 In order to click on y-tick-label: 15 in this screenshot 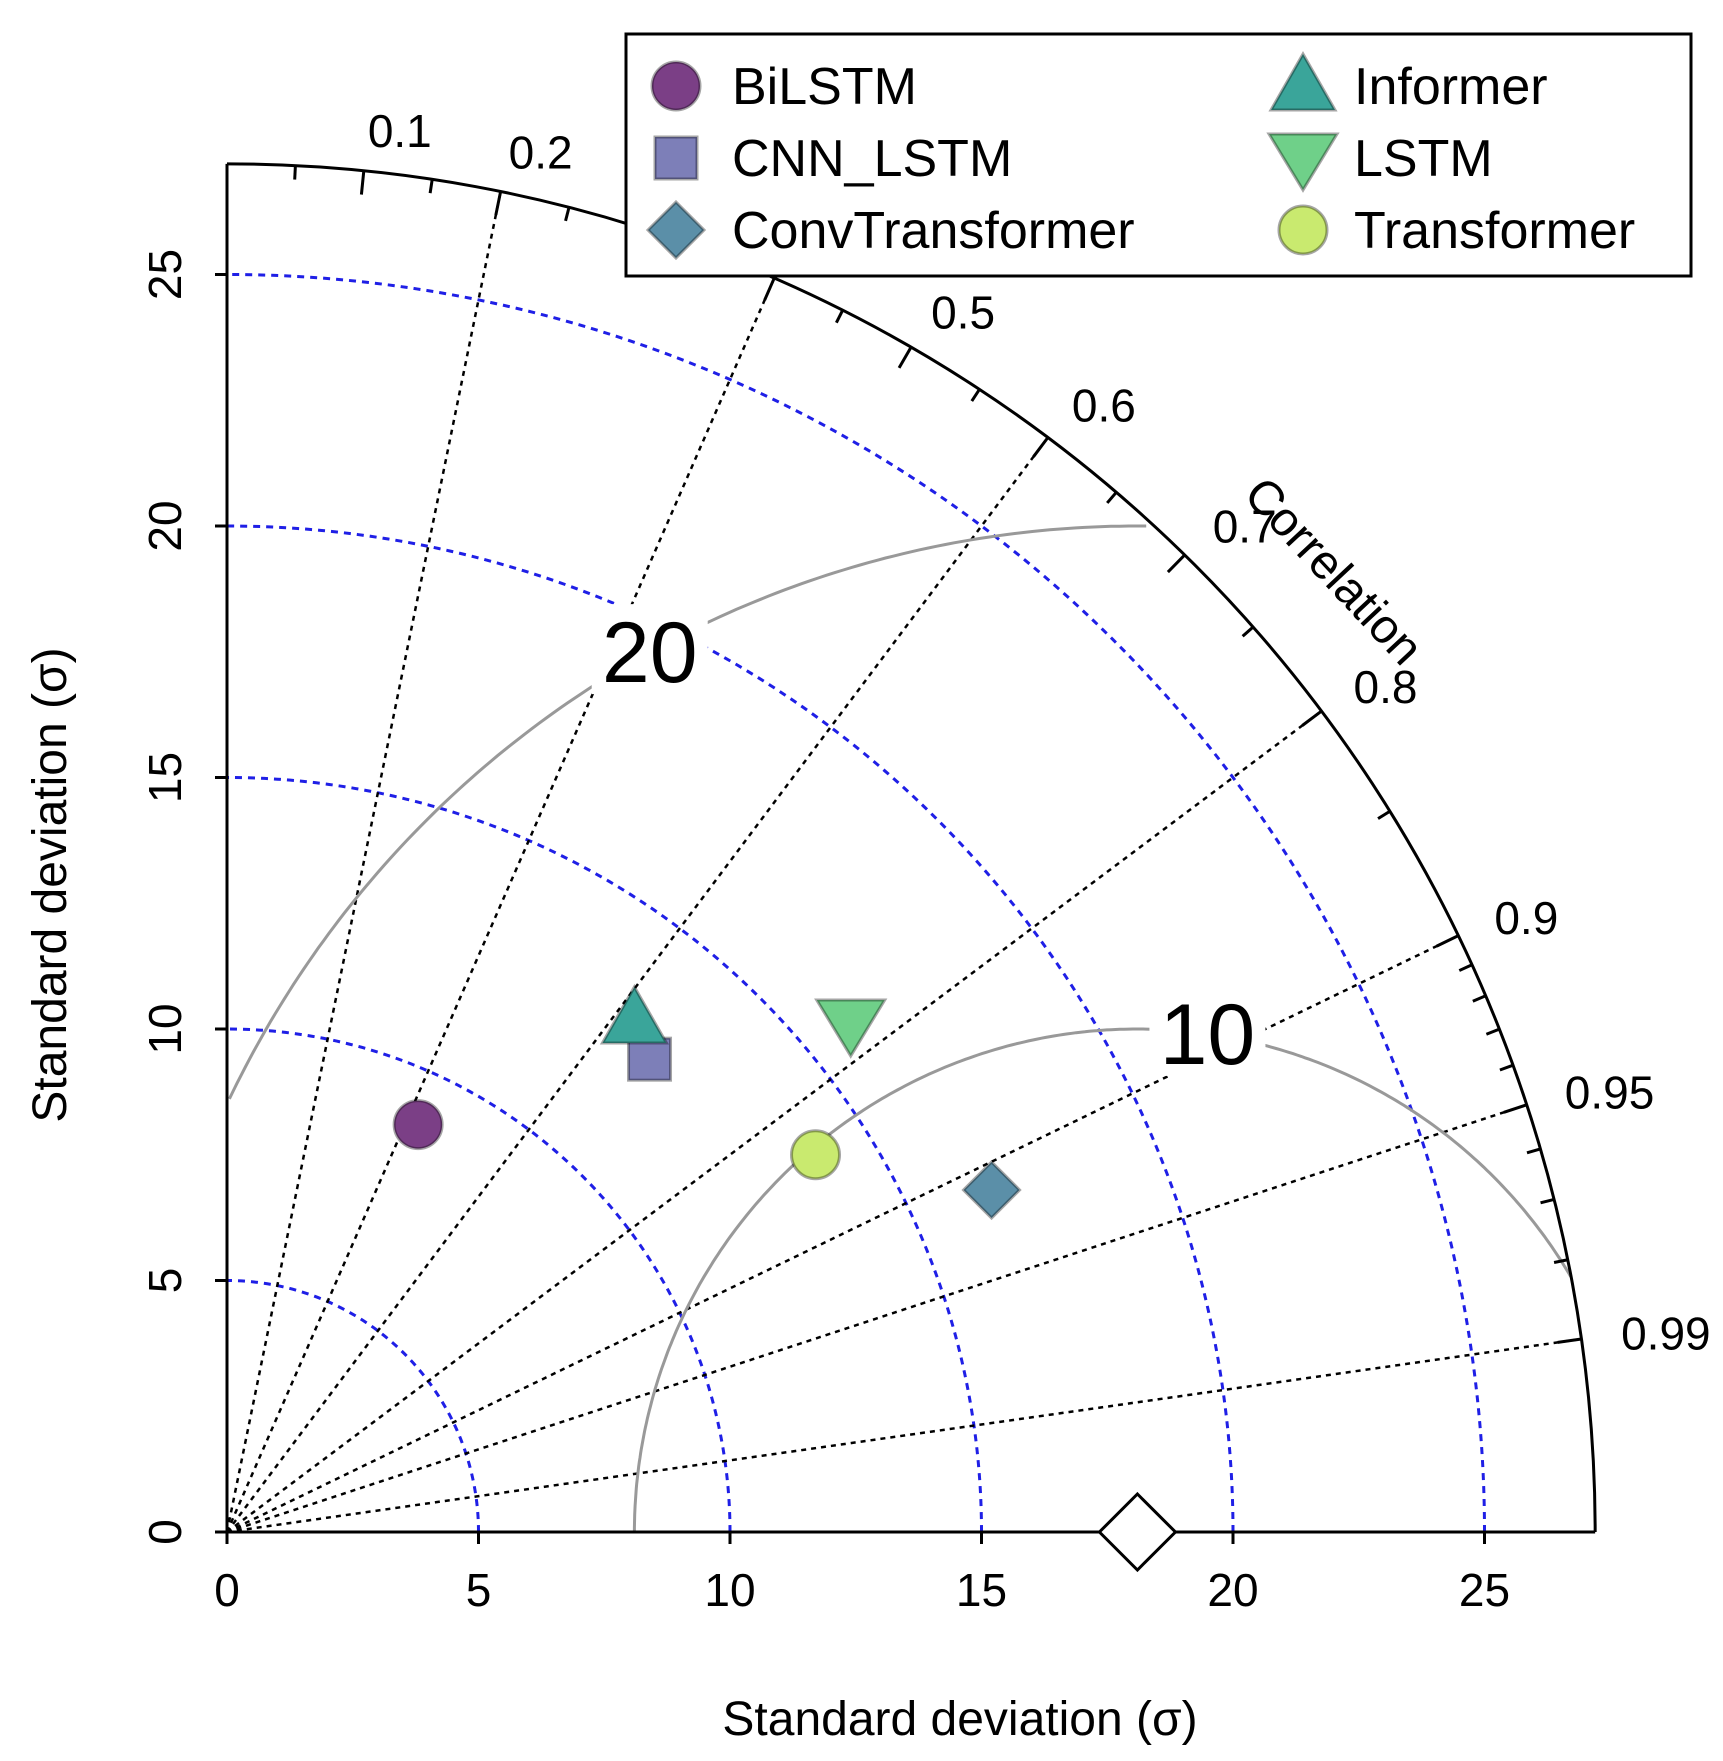, I will do `click(165, 777)`.